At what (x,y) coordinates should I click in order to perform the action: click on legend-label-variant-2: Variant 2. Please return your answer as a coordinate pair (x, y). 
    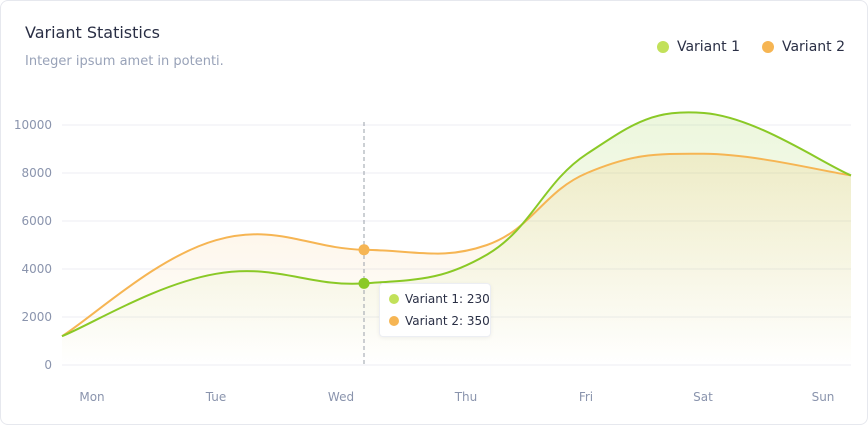
    Looking at the image, I should click on (813, 47).